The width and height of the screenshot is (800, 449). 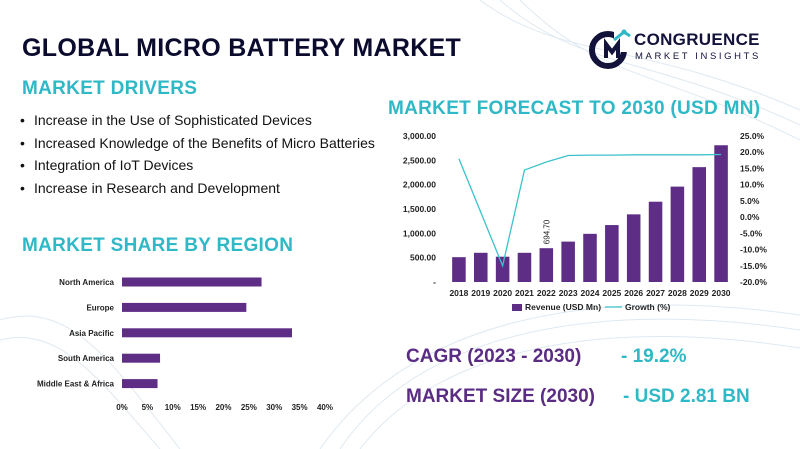 What do you see at coordinates (203, 165) in the screenshot?
I see `driver-item: Integration of IoT Devices` at bounding box center [203, 165].